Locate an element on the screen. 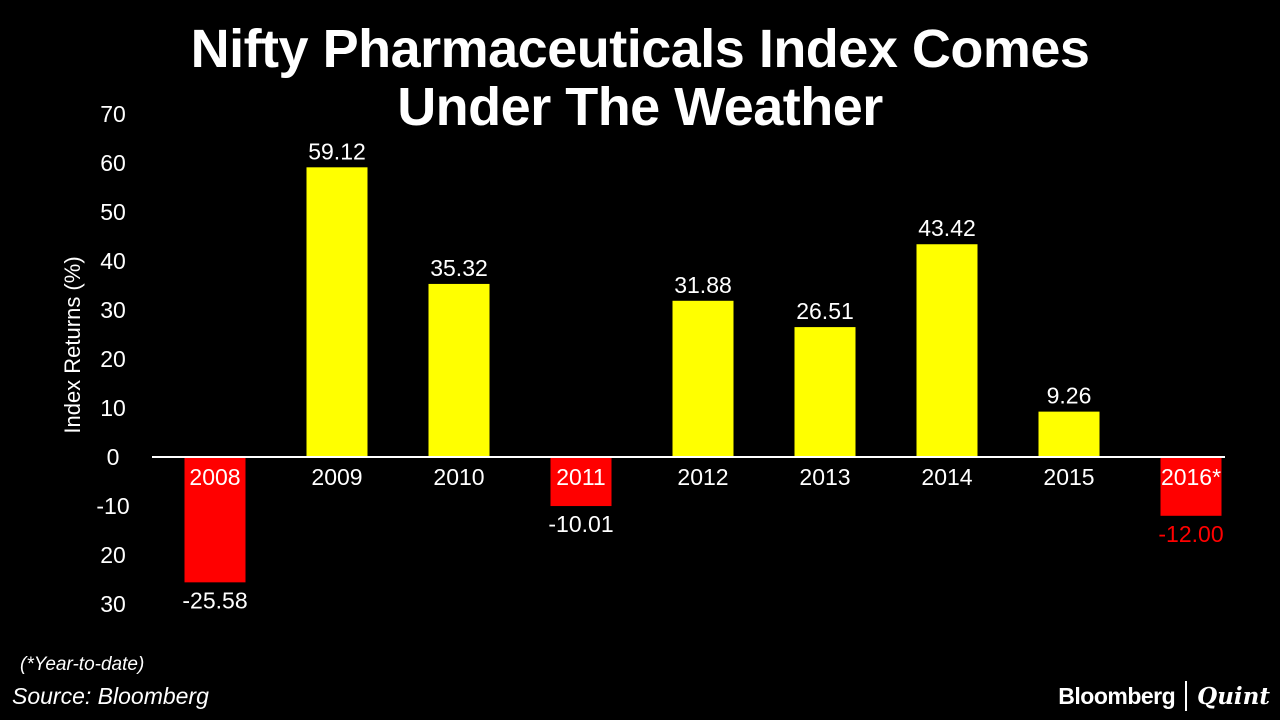 Image resolution: width=1280 pixels, height=720 pixels. data-label: 31.88 is located at coordinates (703, 285).